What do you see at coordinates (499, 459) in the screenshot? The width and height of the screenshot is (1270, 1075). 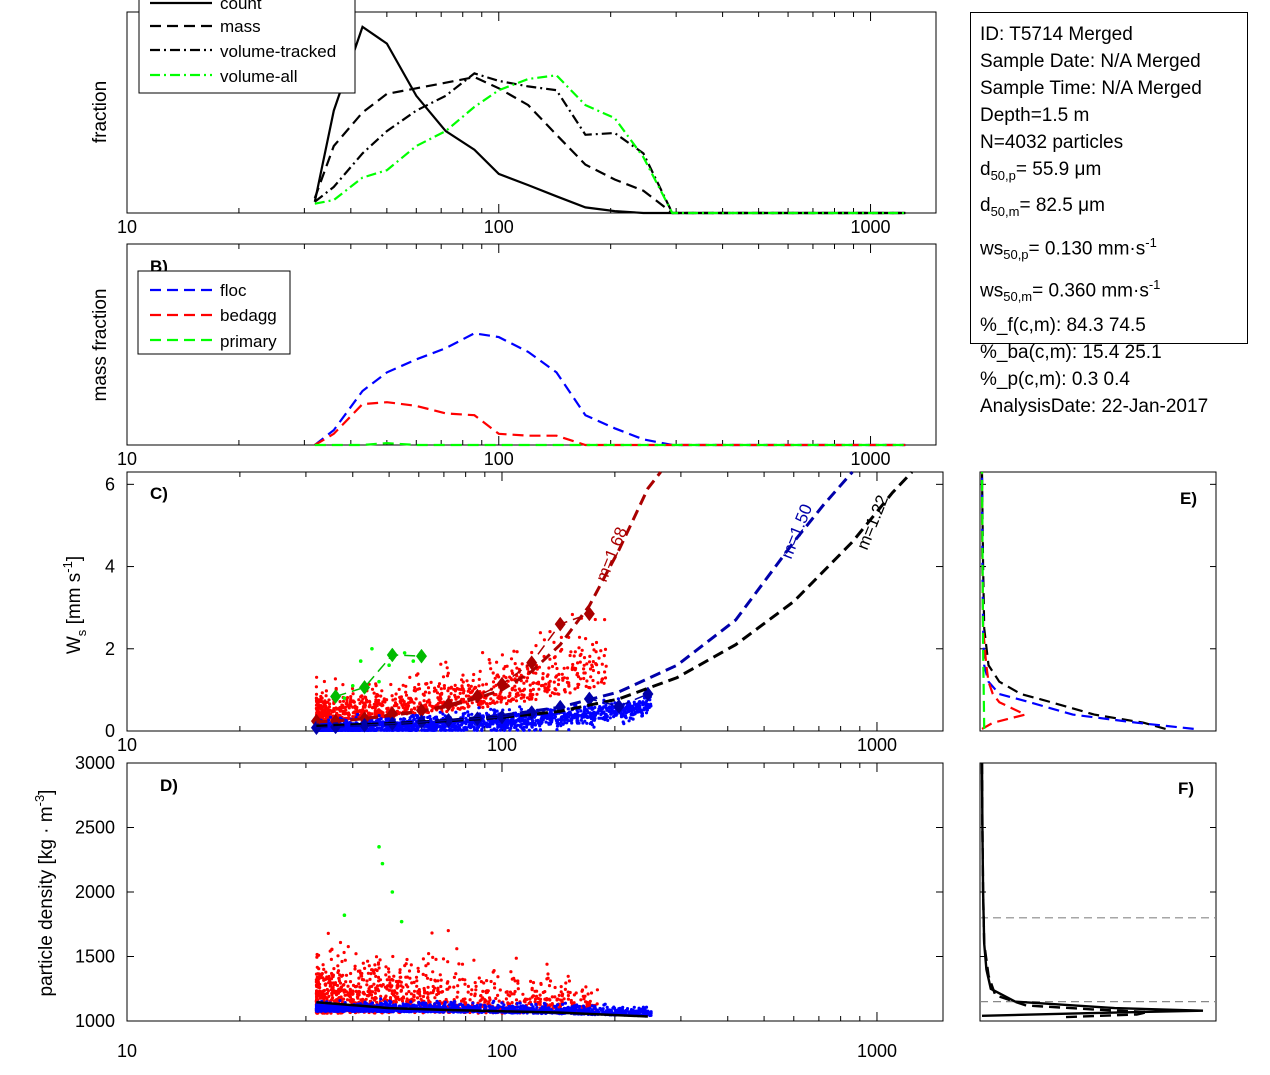 I see `panel-b-xtick-label: 100` at bounding box center [499, 459].